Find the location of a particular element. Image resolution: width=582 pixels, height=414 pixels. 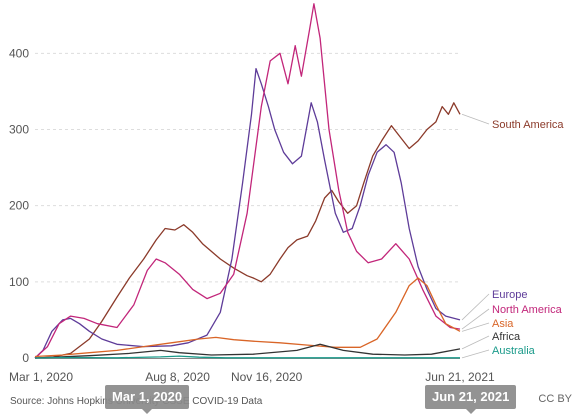

series-line-asia is located at coordinates (247, 317).